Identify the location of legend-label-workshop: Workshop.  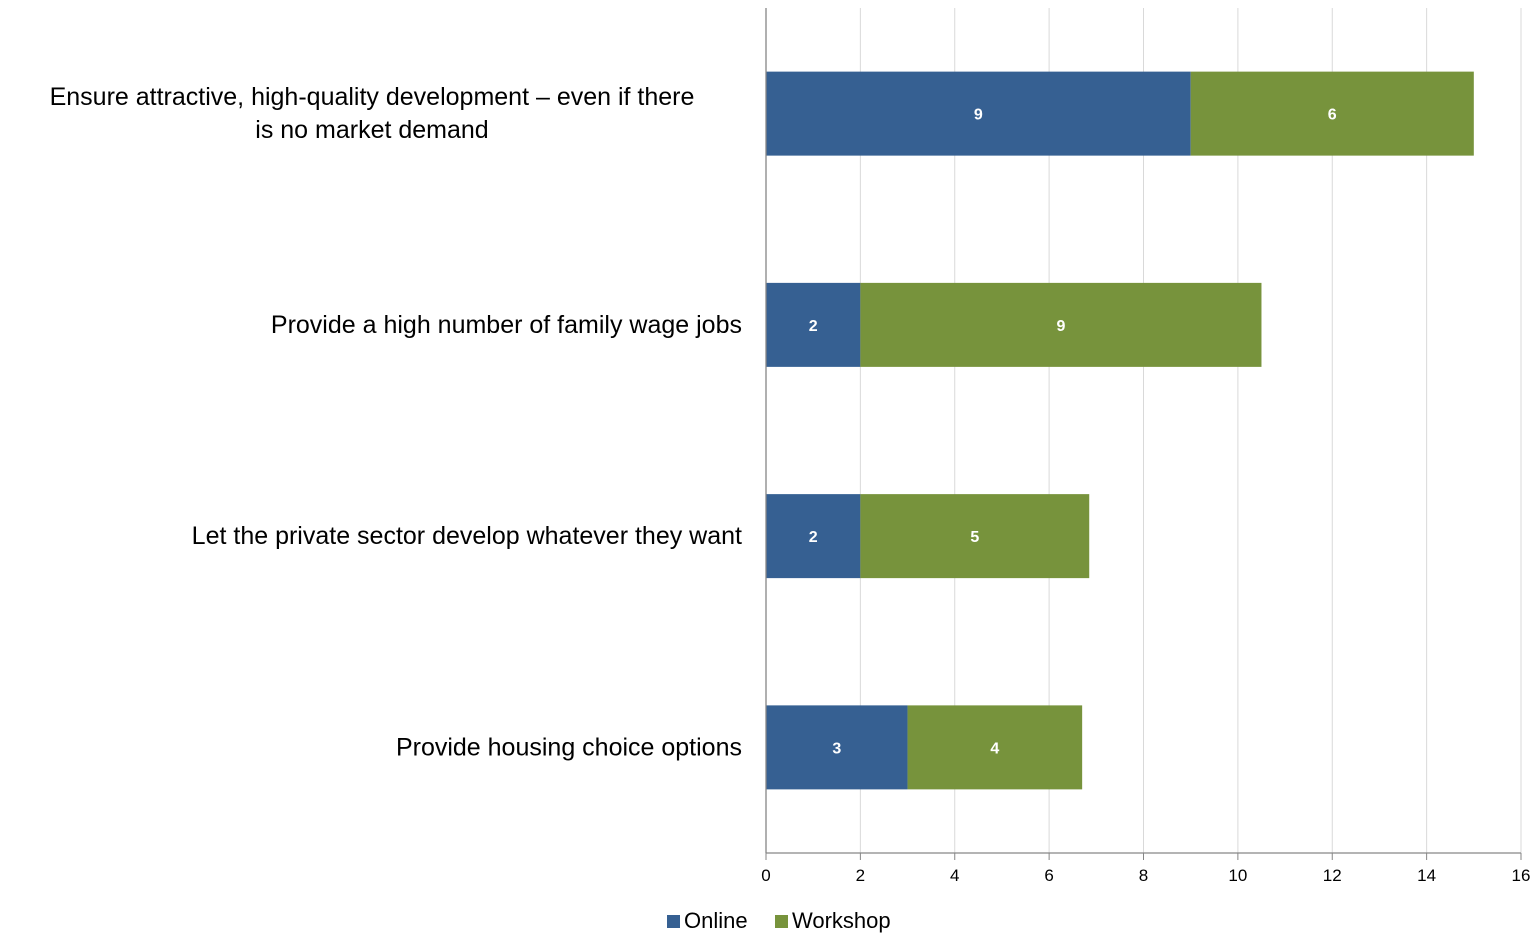
(841, 920).